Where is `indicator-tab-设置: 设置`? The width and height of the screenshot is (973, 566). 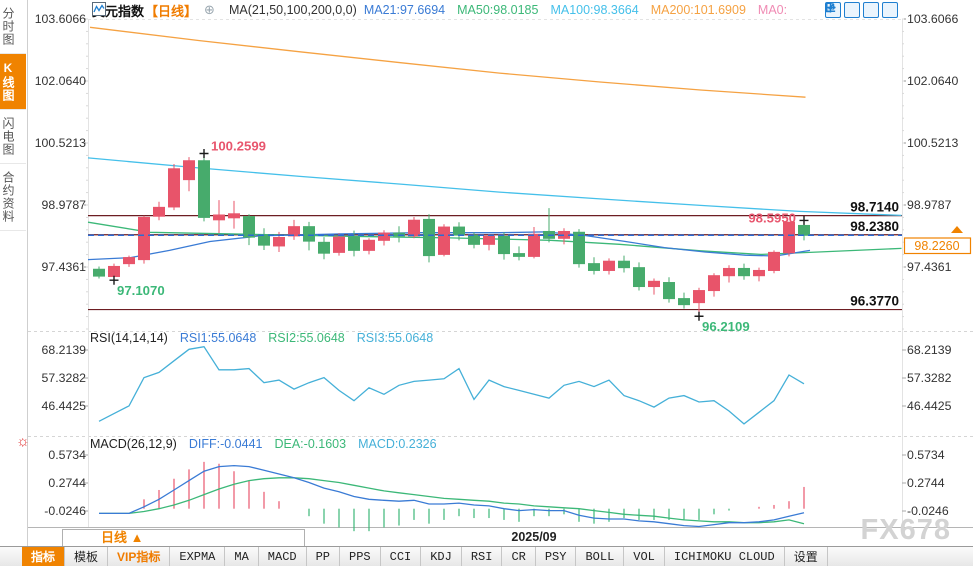
indicator-tab-设置: 设置 is located at coordinates (806, 556).